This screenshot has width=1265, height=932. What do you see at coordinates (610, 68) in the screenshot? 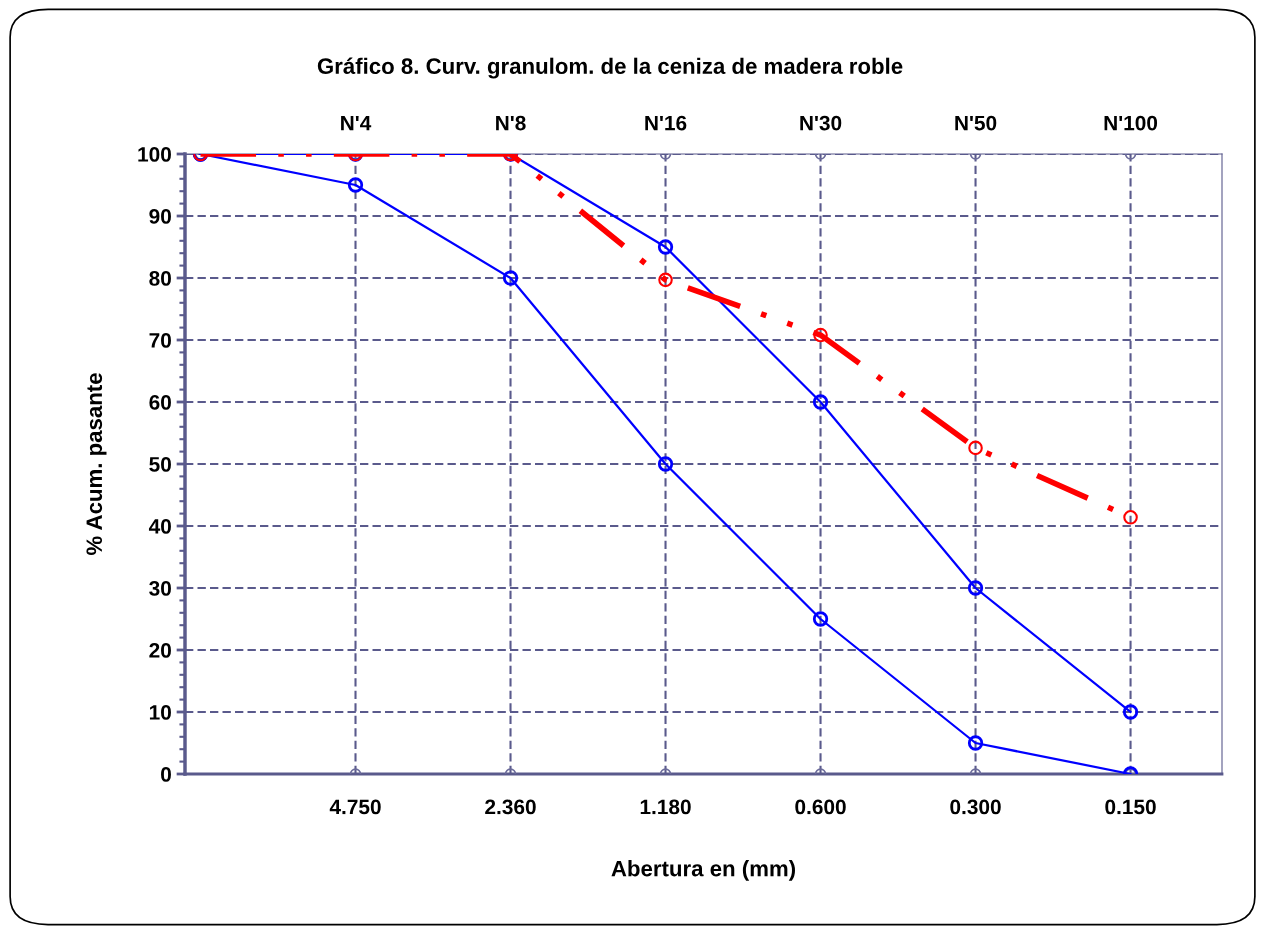
I see `chart-title: Gráfico 8. Curv. granulom. de la ceniza de madera roble` at bounding box center [610, 68].